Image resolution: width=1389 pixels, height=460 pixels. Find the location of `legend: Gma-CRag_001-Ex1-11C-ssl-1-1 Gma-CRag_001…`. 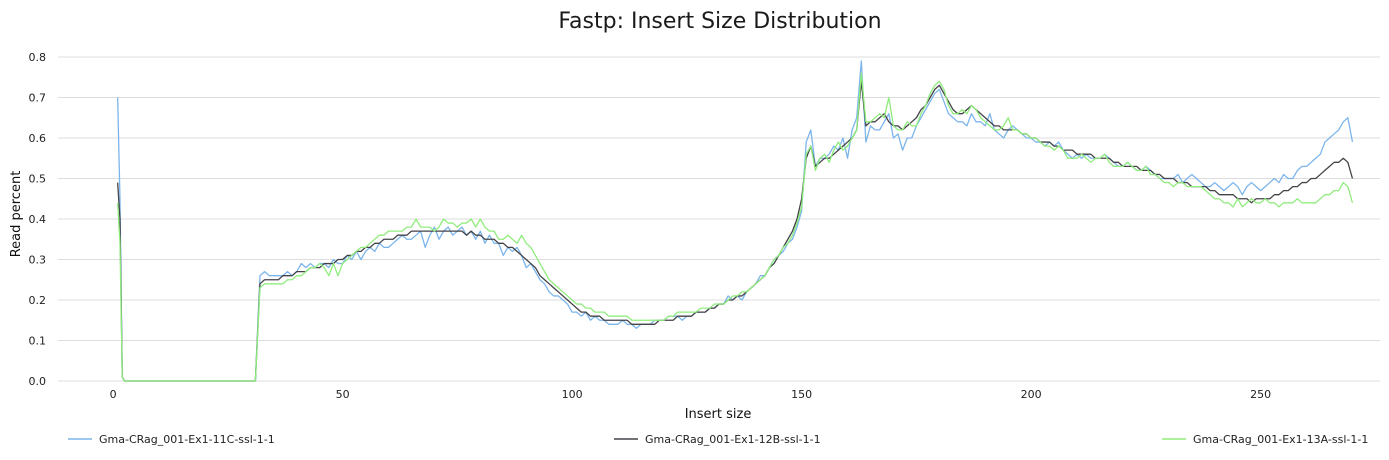

legend: Gma-CRag_001-Ex1-11C-ssl-1-1 Gma-CRag_001… is located at coordinates (718, 439).